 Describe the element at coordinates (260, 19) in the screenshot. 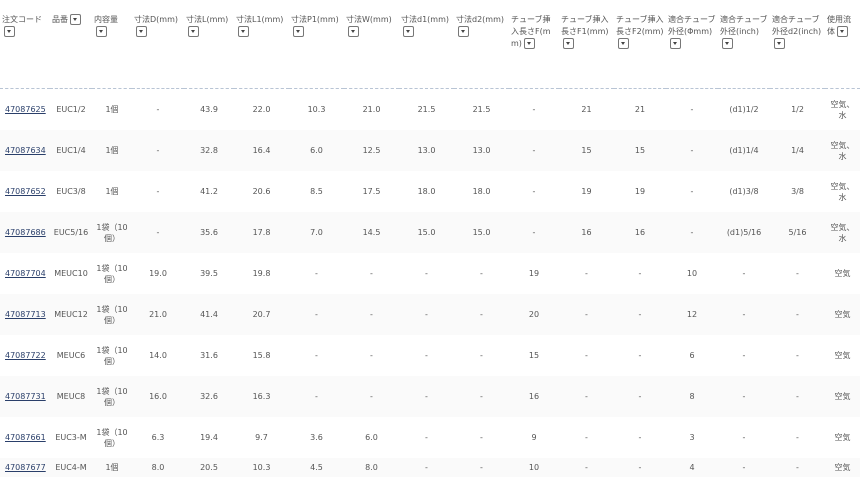

I see `header-text: 寸法L1(mm)` at that location.